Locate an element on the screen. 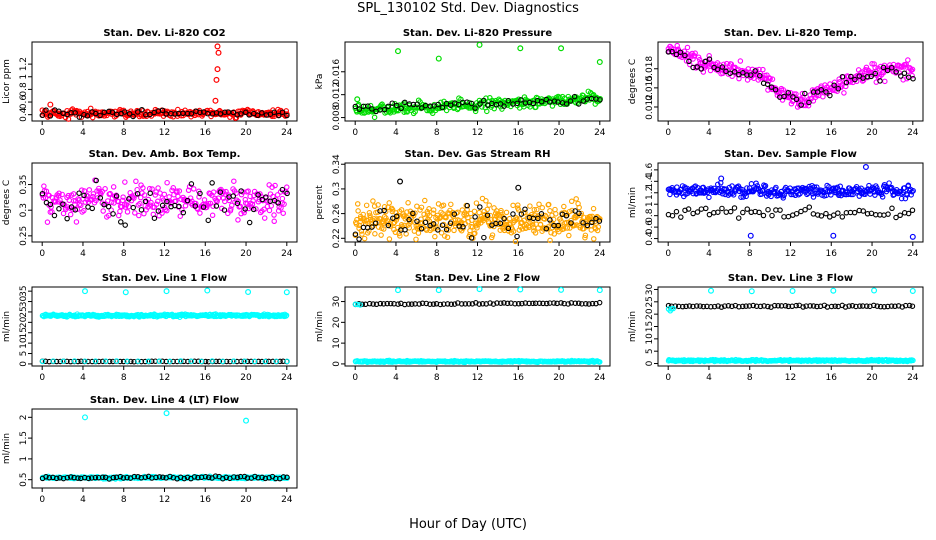 Image resolution: width=936 pixels, height=540 pixels. y-tick-label: 1 is located at coordinates (24, 459).